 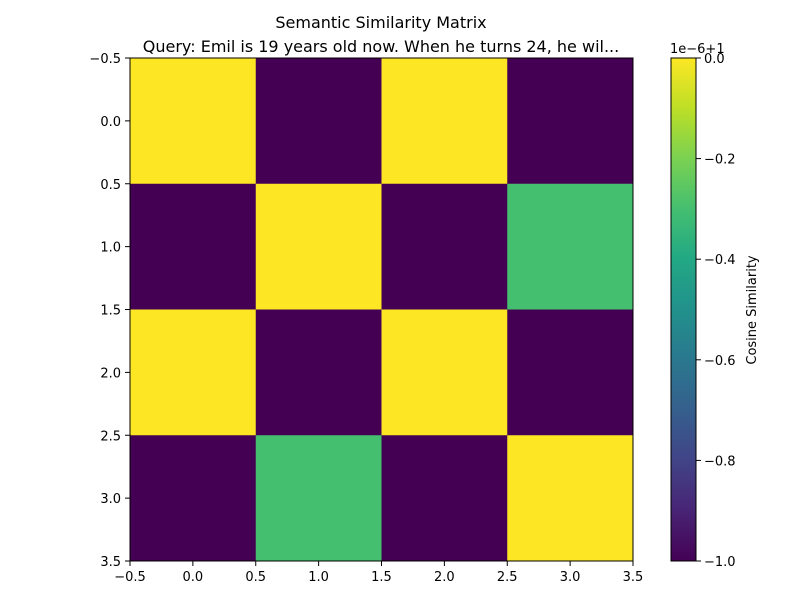 I want to click on colorbar-tick-label: −0.6, so click(x=720, y=361).